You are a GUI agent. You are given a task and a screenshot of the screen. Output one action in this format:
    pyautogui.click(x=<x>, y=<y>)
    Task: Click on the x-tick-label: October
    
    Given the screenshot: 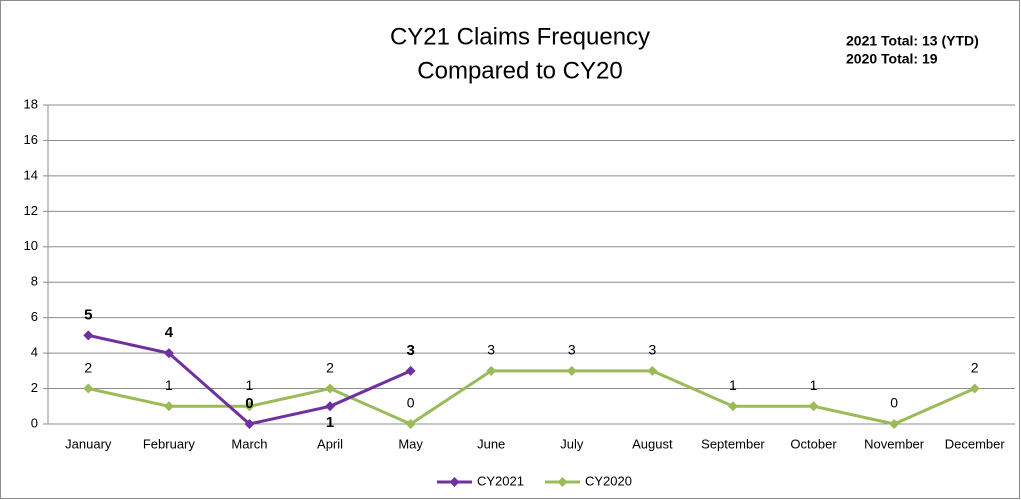 What is the action you would take?
    pyautogui.click(x=813, y=443)
    